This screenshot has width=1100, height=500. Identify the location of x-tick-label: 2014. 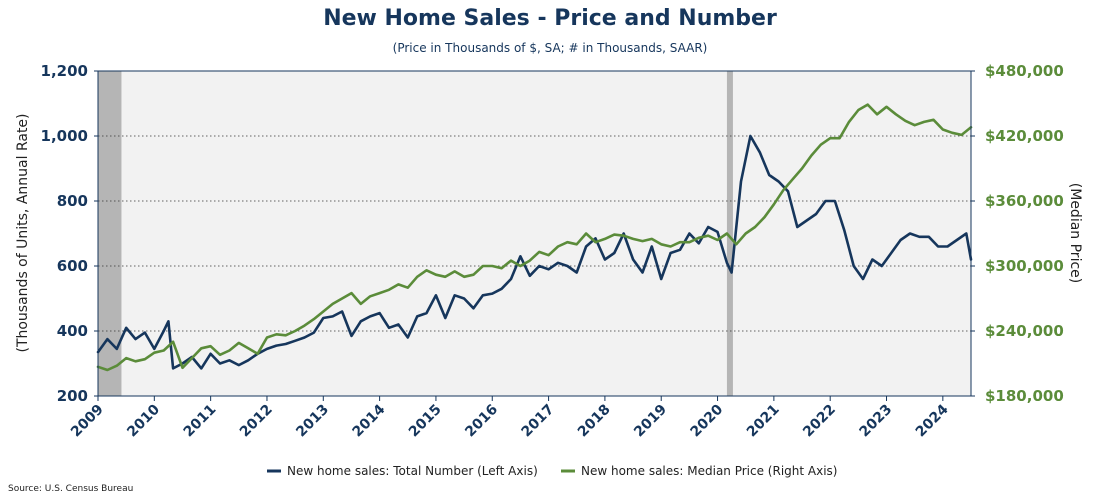
(369, 420).